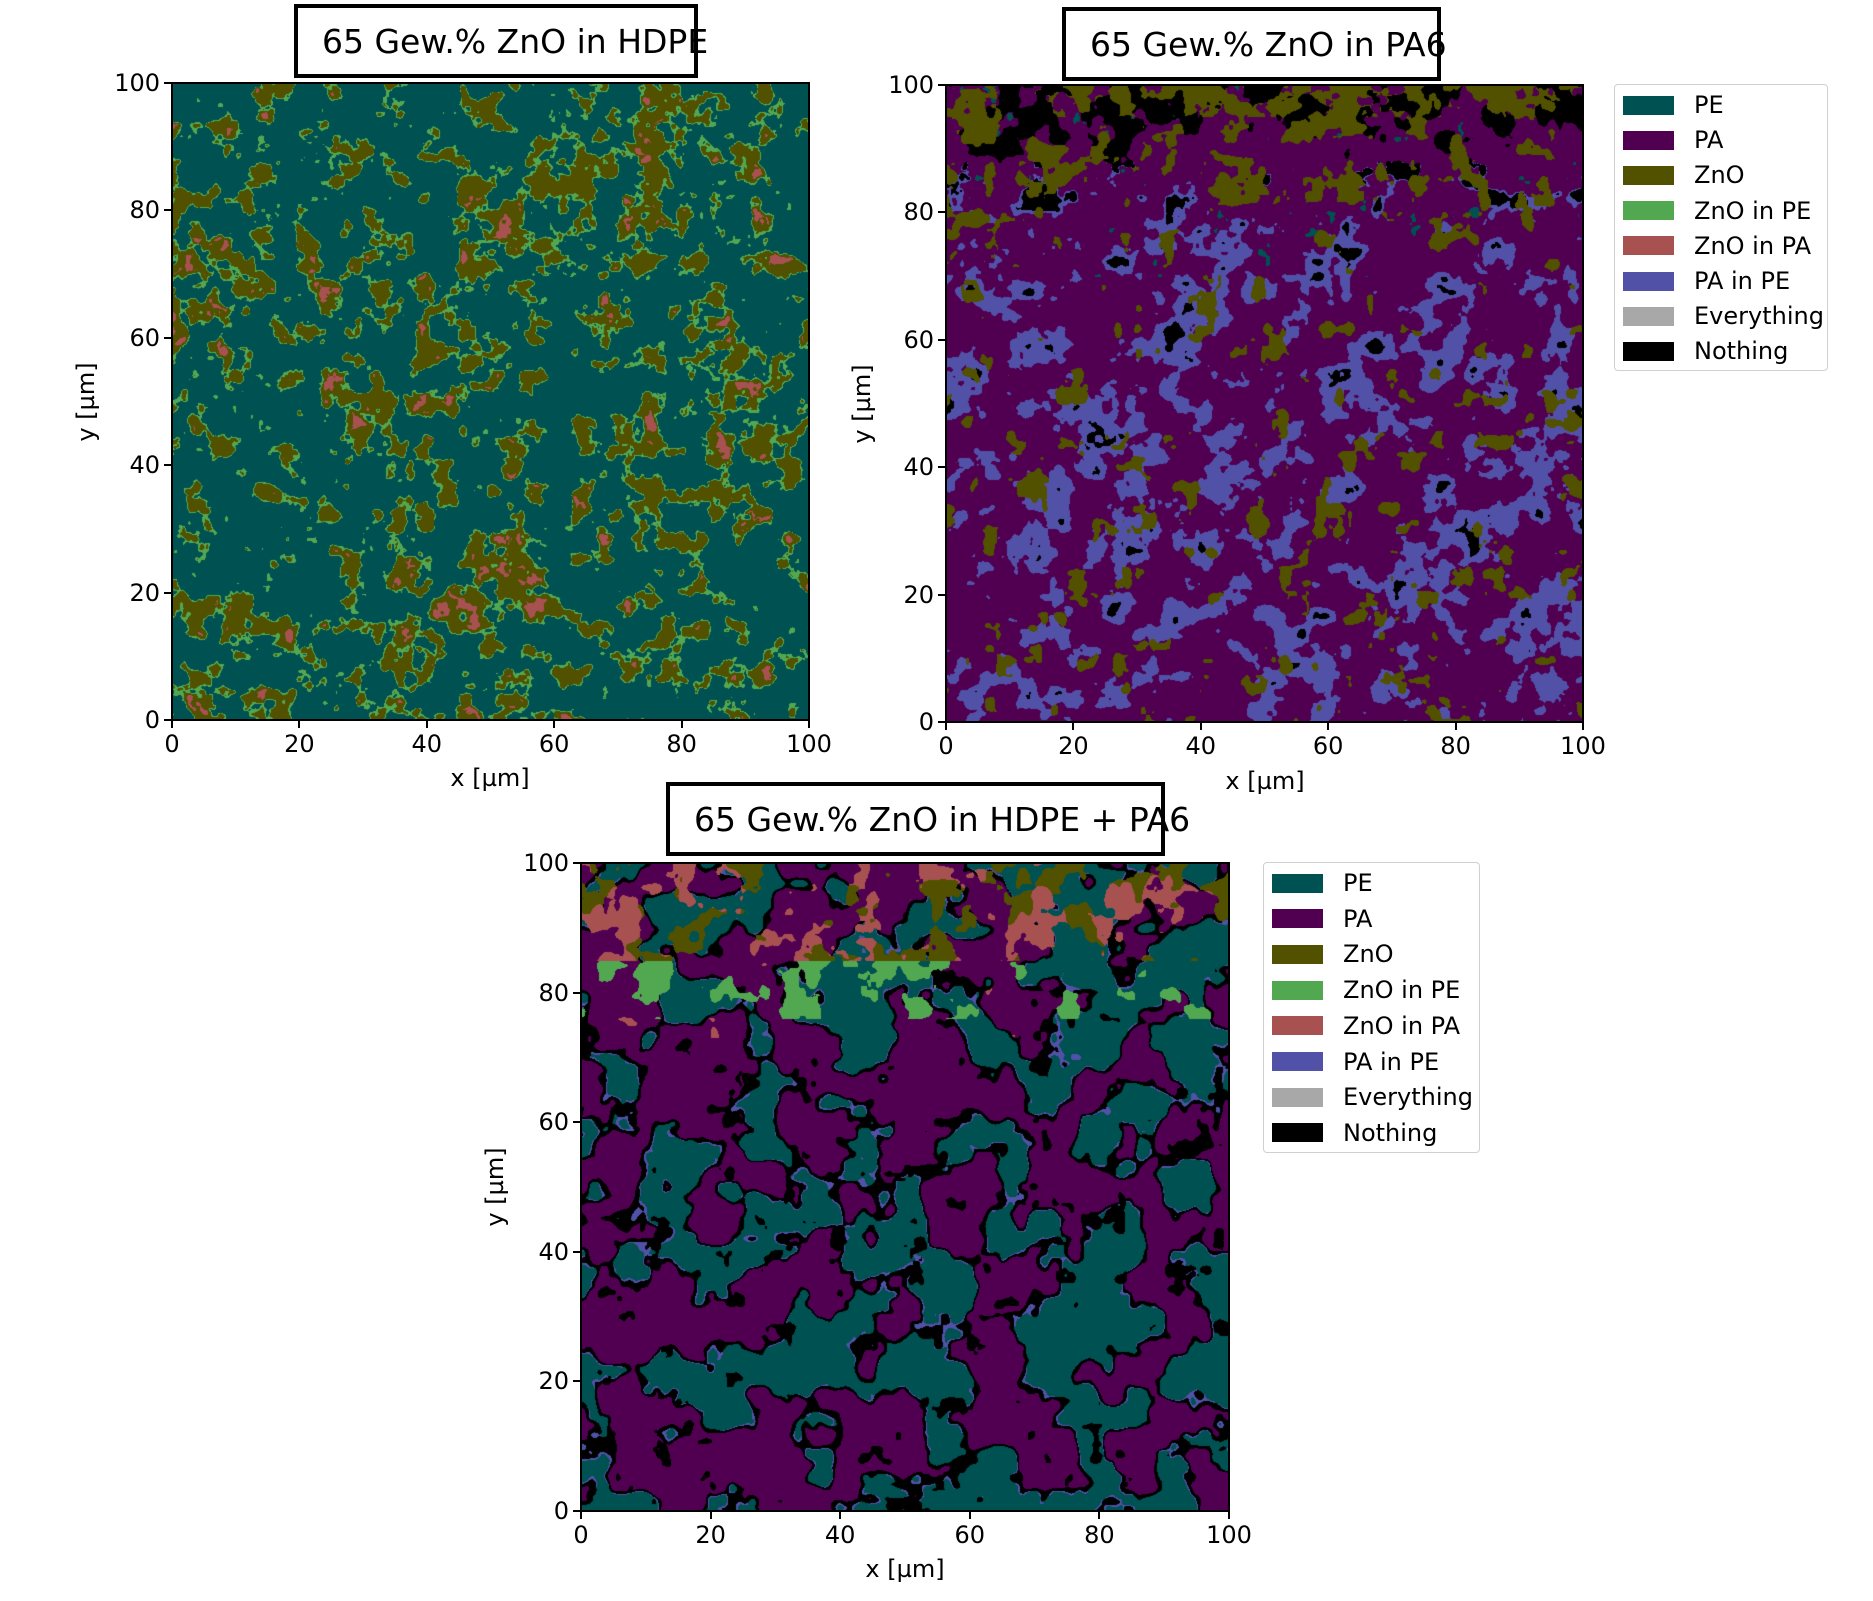  What do you see at coordinates (144, 210) in the screenshot?
I see `y-tick-label: 80` at bounding box center [144, 210].